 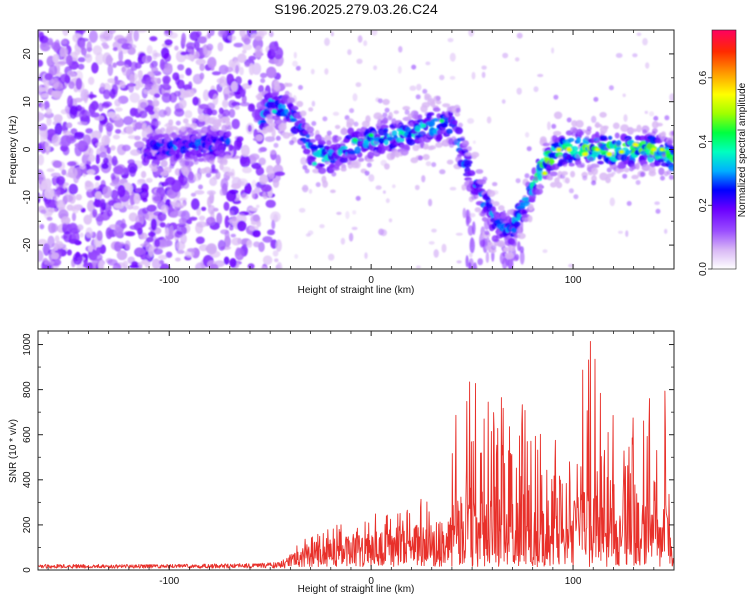 I want to click on colorbar-tick-label: 0.4, so click(x=703, y=141).